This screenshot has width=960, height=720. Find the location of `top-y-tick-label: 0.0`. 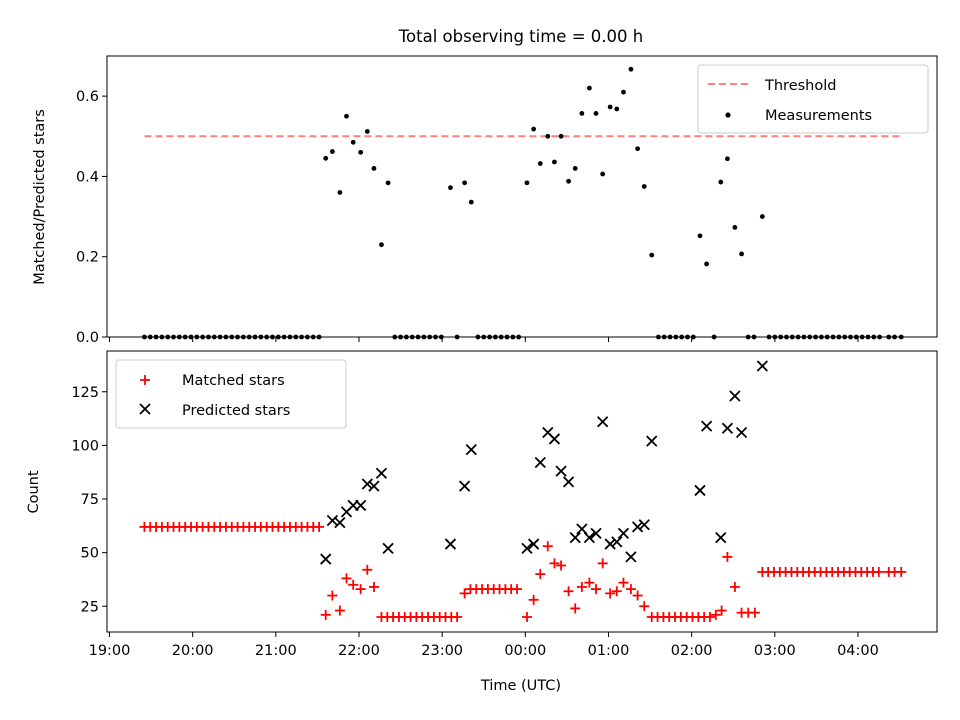

top-y-tick-label: 0.0 is located at coordinates (87, 338).